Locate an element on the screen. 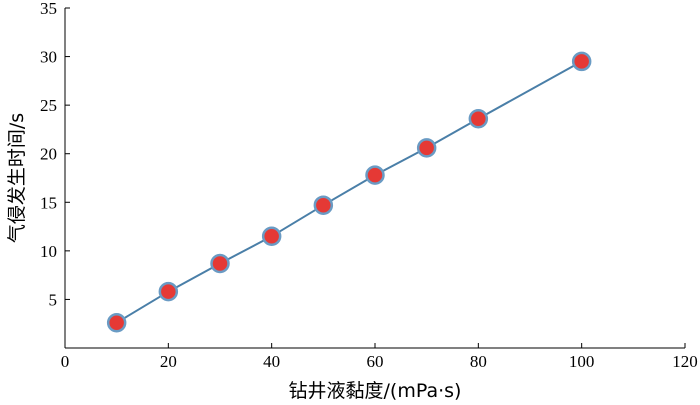 The height and width of the screenshot is (405, 700). y-axis-ticks: 5 10 15 20 25 30 35 is located at coordinates (55, 154).